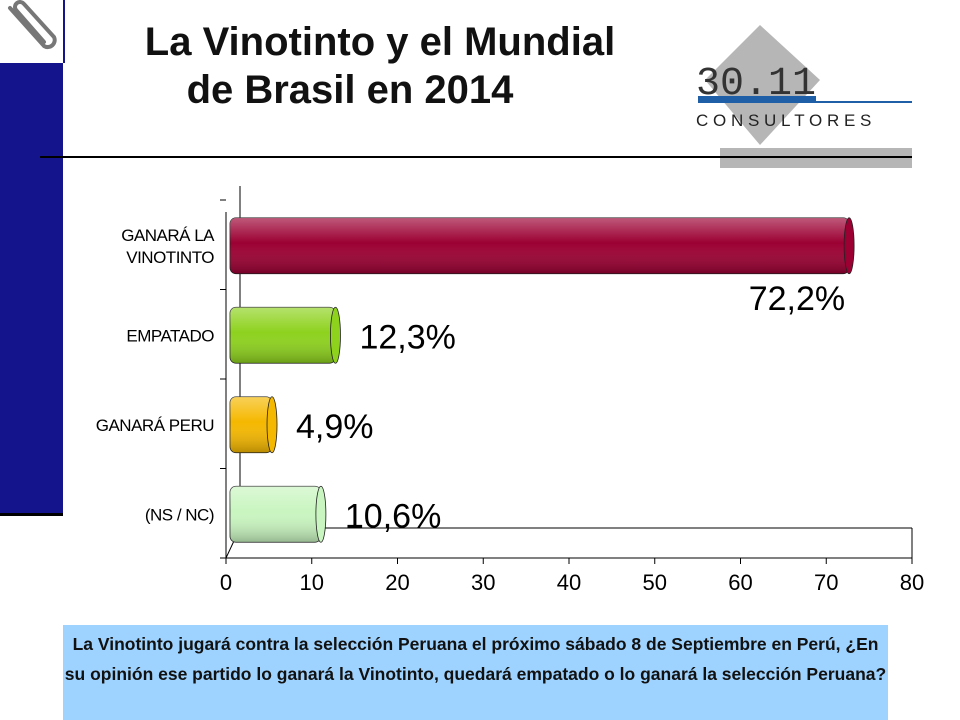  I want to click on x-tick-label: 60, so click(740, 582).